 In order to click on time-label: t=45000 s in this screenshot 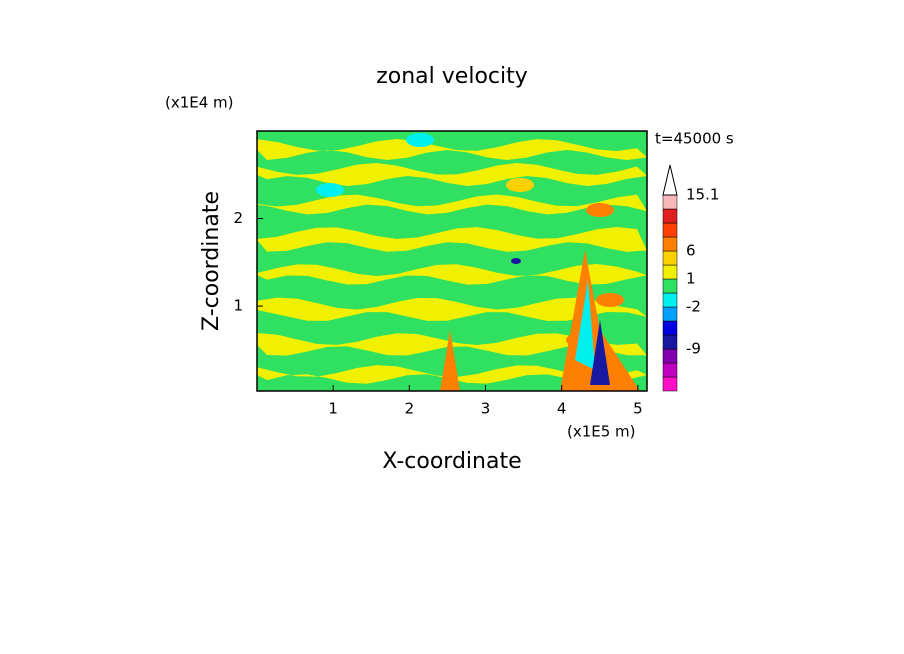, I will do `click(694, 139)`.